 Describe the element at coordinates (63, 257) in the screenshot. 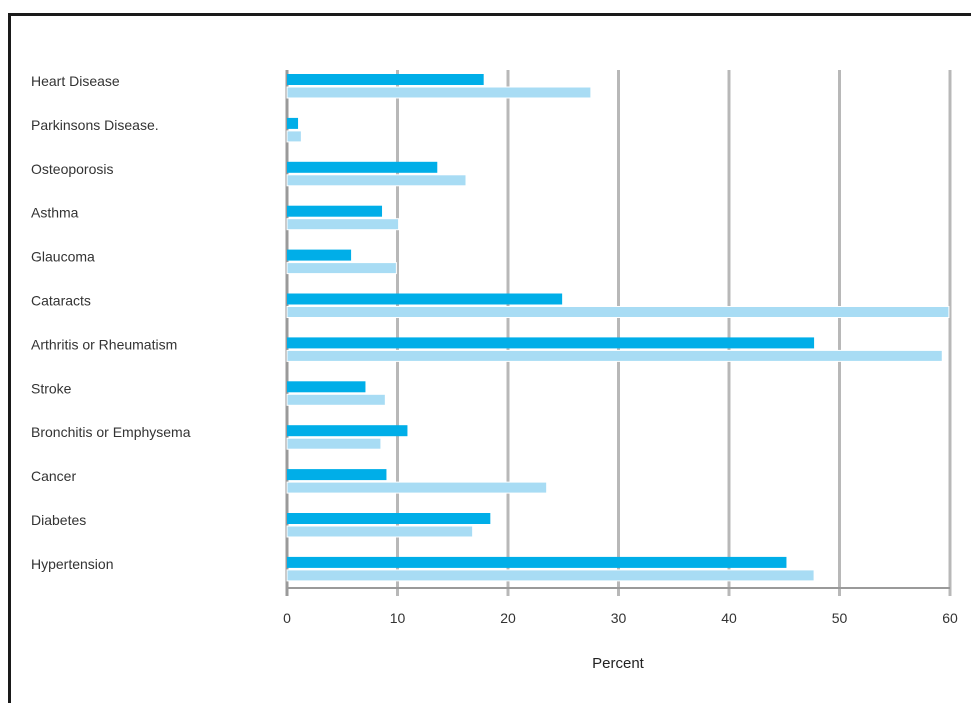

I see `category-label: Glaucoma` at that location.